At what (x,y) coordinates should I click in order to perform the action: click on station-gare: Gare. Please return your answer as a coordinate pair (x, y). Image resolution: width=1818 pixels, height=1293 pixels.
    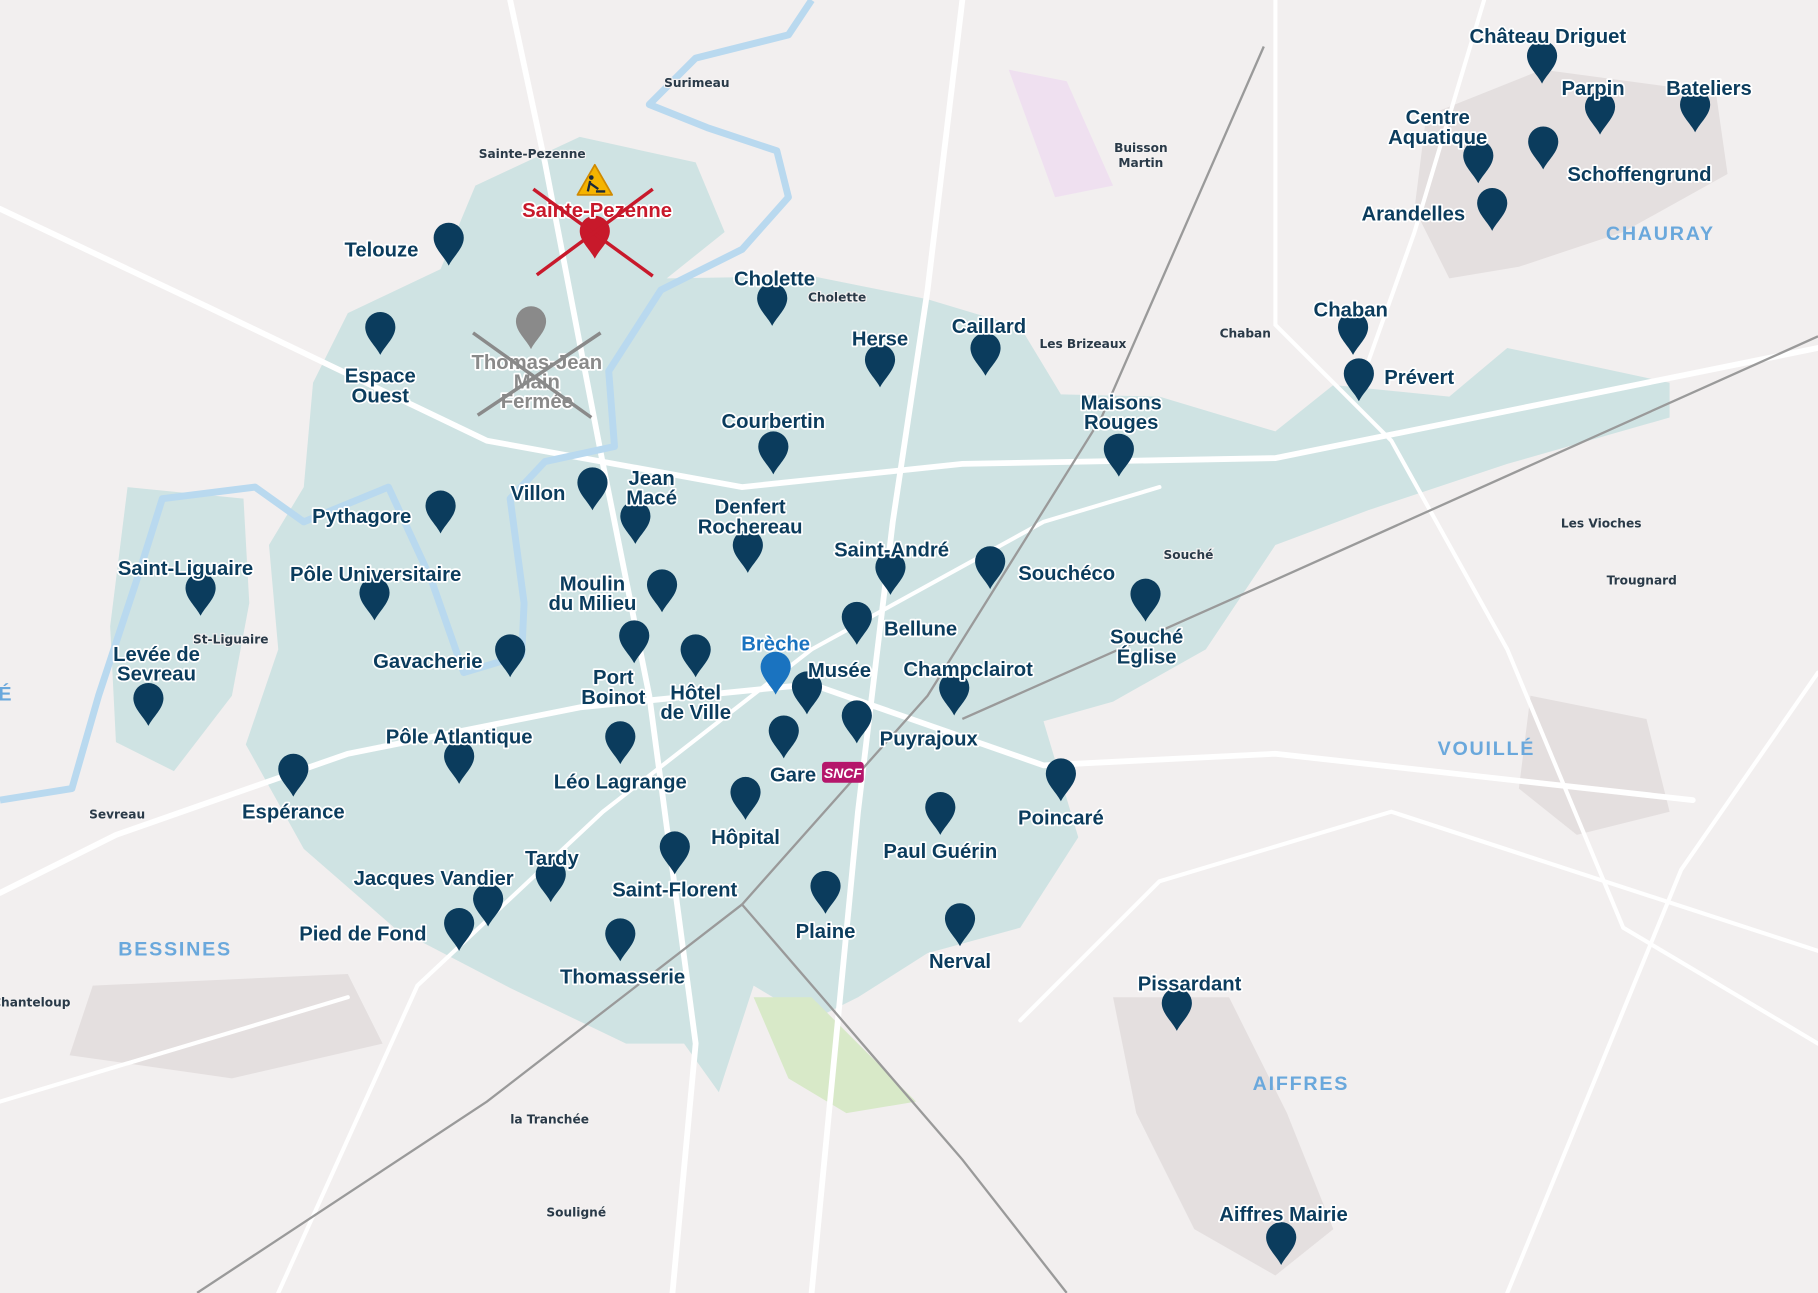
    Looking at the image, I should click on (793, 751).